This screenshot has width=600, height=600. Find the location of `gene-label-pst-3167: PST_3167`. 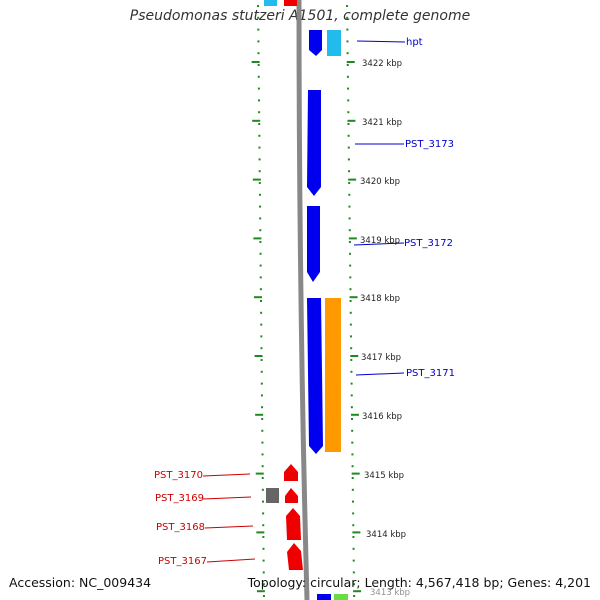

gene-label-pst-3167: PST_3167 is located at coordinates (182, 561).